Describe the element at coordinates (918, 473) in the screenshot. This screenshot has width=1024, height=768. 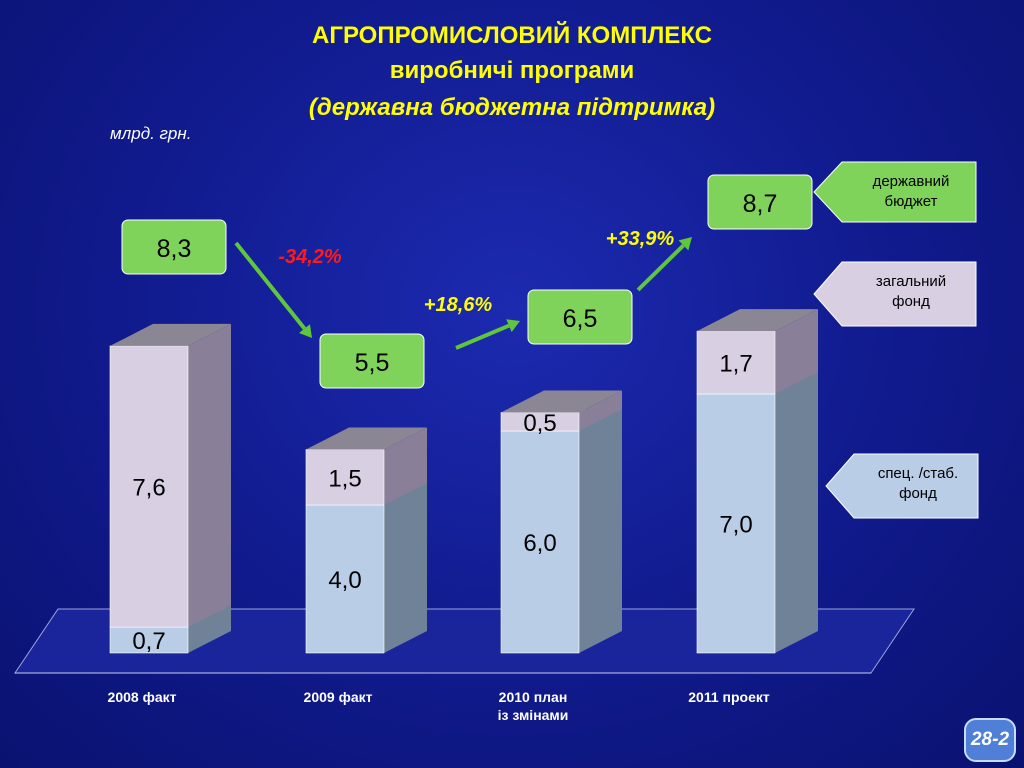
I see `legend-label-2-line-1: спец. /стаб.` at that location.